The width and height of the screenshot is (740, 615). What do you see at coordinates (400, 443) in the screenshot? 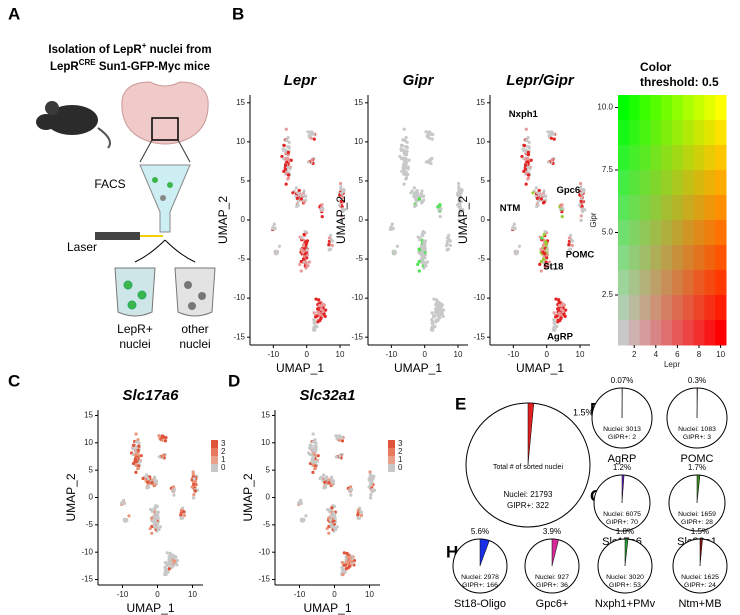
I see `legend-label: 3` at bounding box center [400, 443].